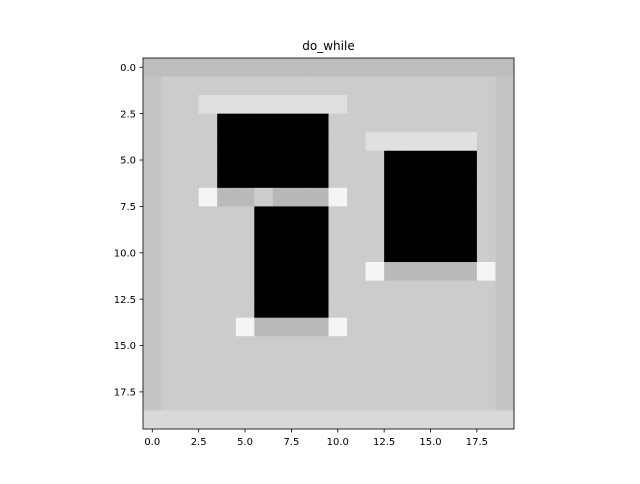  Describe the element at coordinates (128, 68) in the screenshot. I see `y-tick-label: 0.0` at that location.